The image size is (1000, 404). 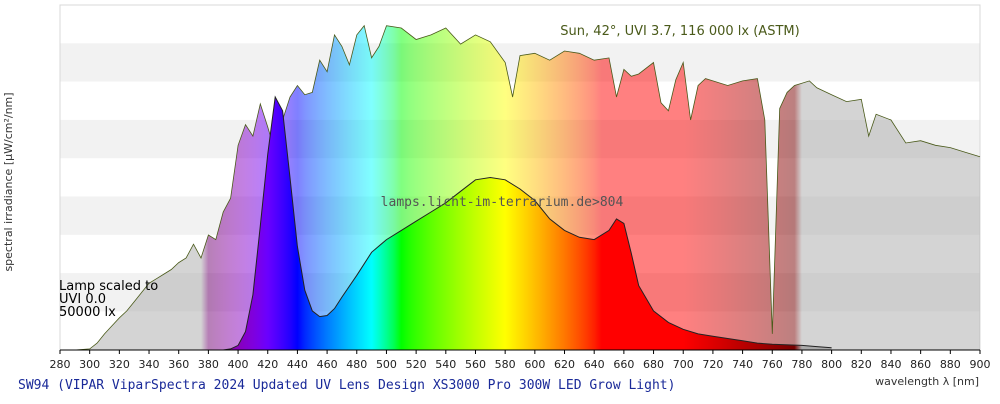 I want to click on x-tick-label: 480, so click(x=356, y=364).